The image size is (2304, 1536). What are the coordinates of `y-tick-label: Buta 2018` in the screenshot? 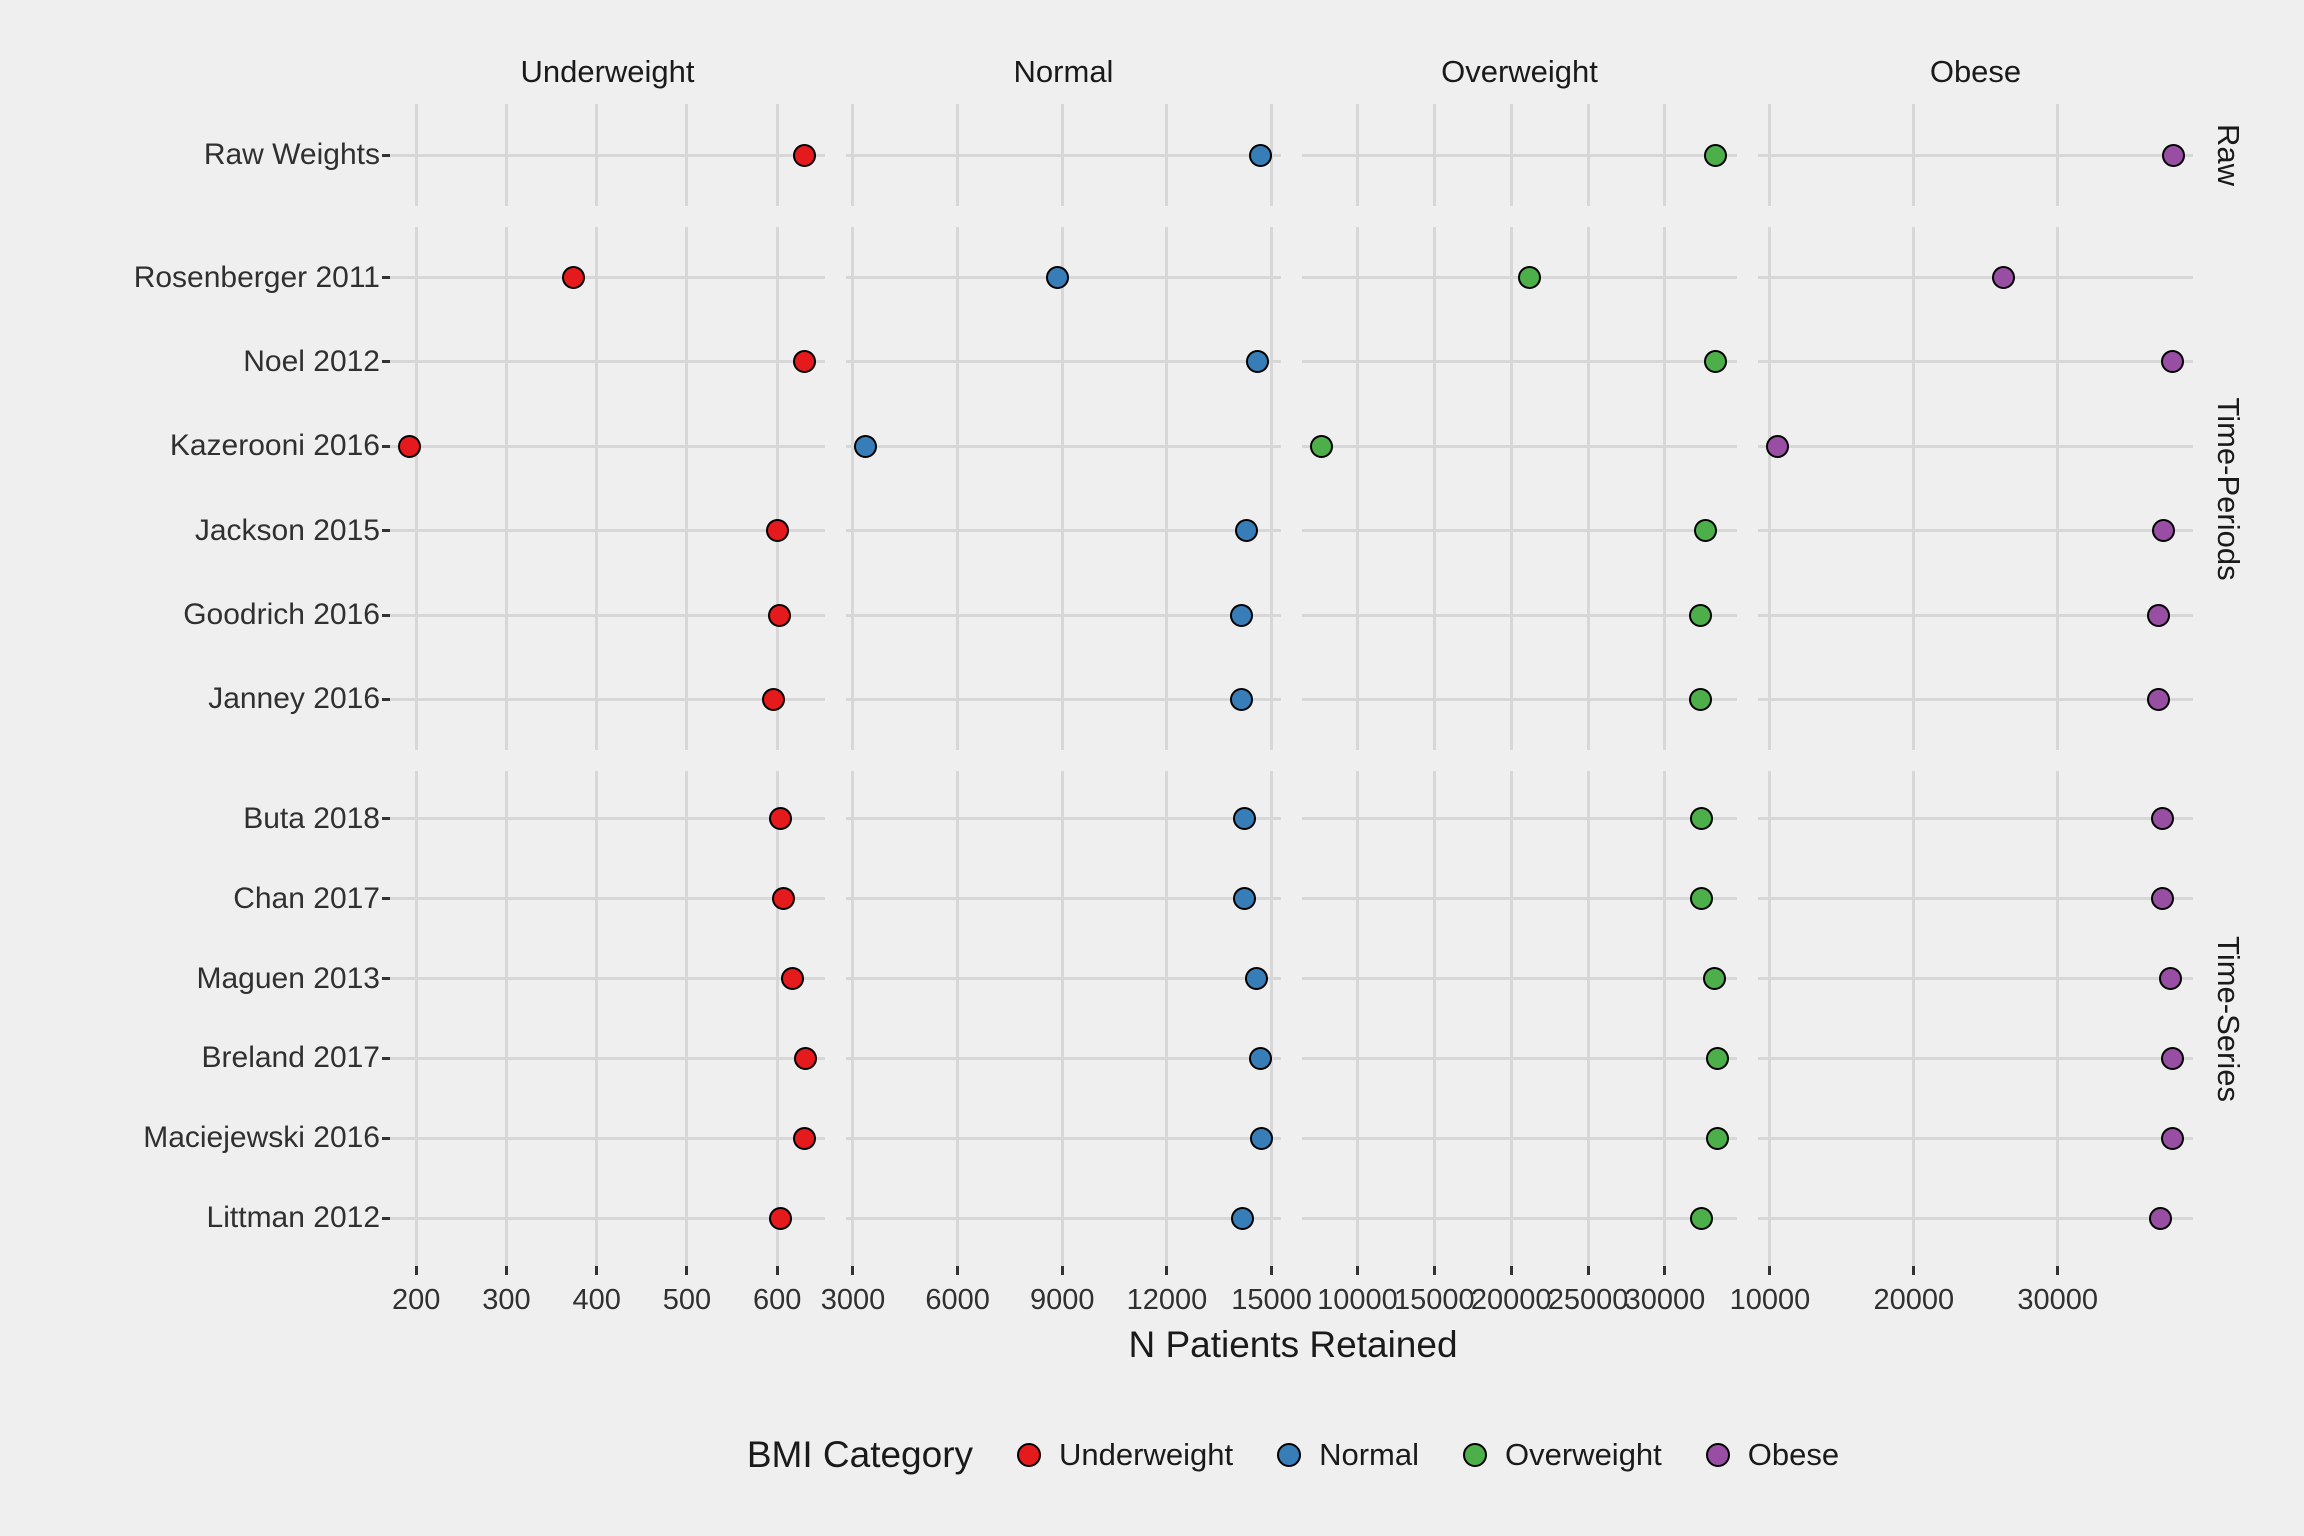 It's located at (311, 818).